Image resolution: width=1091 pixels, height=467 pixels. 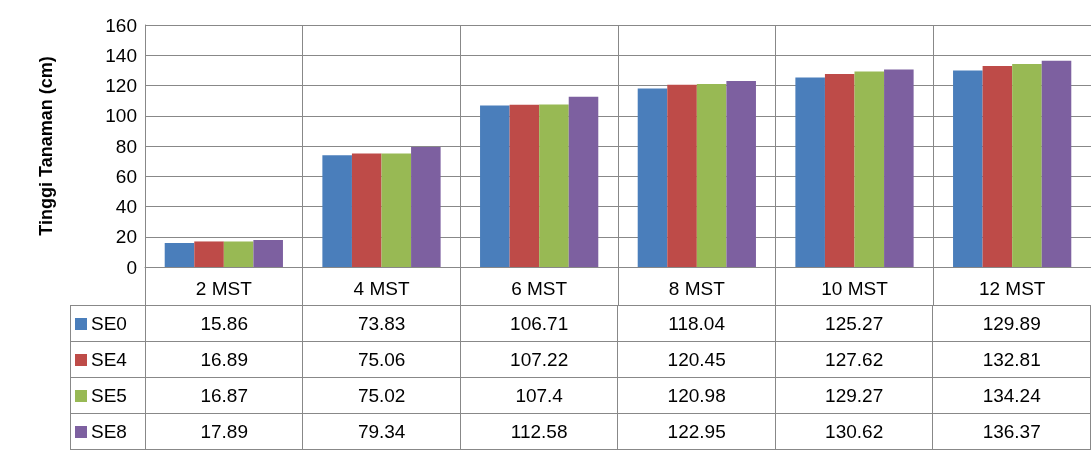 What do you see at coordinates (539, 395) in the screenshot?
I see `data-label: 107.4` at bounding box center [539, 395].